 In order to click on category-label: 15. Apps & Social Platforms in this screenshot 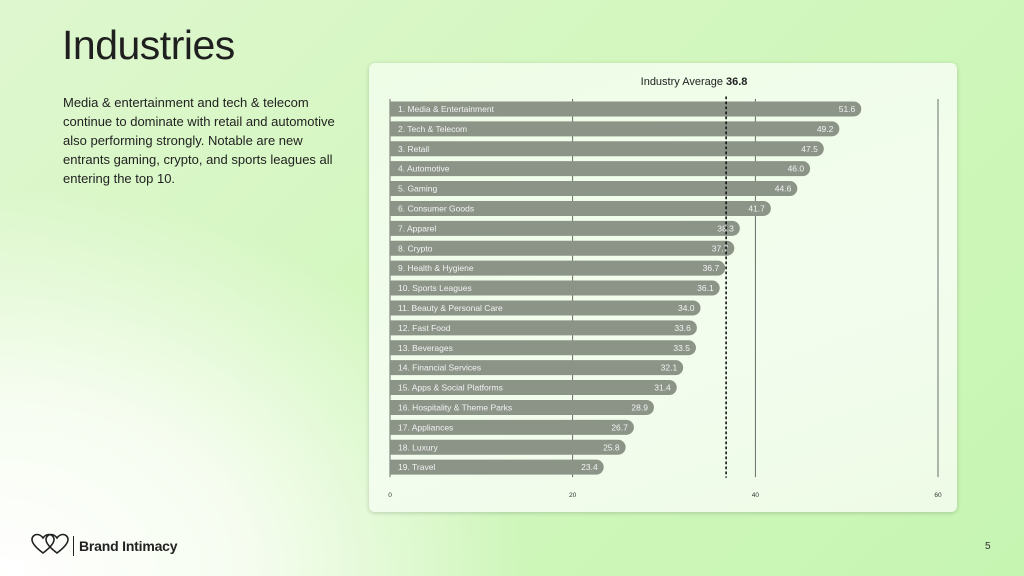, I will do `click(450, 388)`.